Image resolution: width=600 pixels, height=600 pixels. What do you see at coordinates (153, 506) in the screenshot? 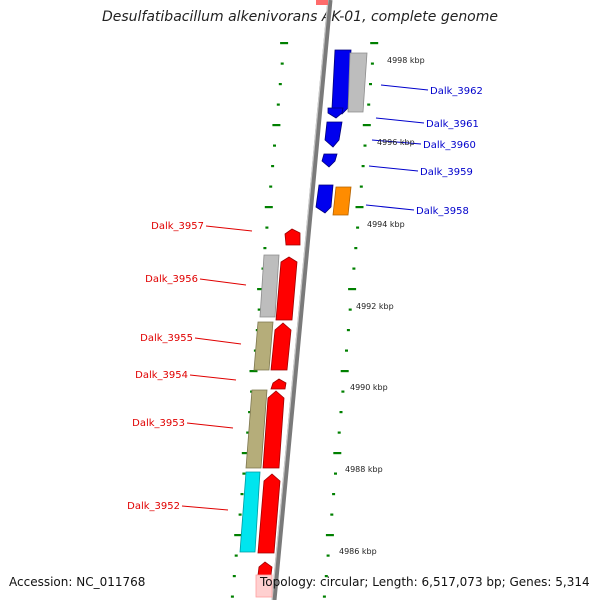
I see `gene-label-dalk-3952: Dalk_3952` at bounding box center [153, 506].